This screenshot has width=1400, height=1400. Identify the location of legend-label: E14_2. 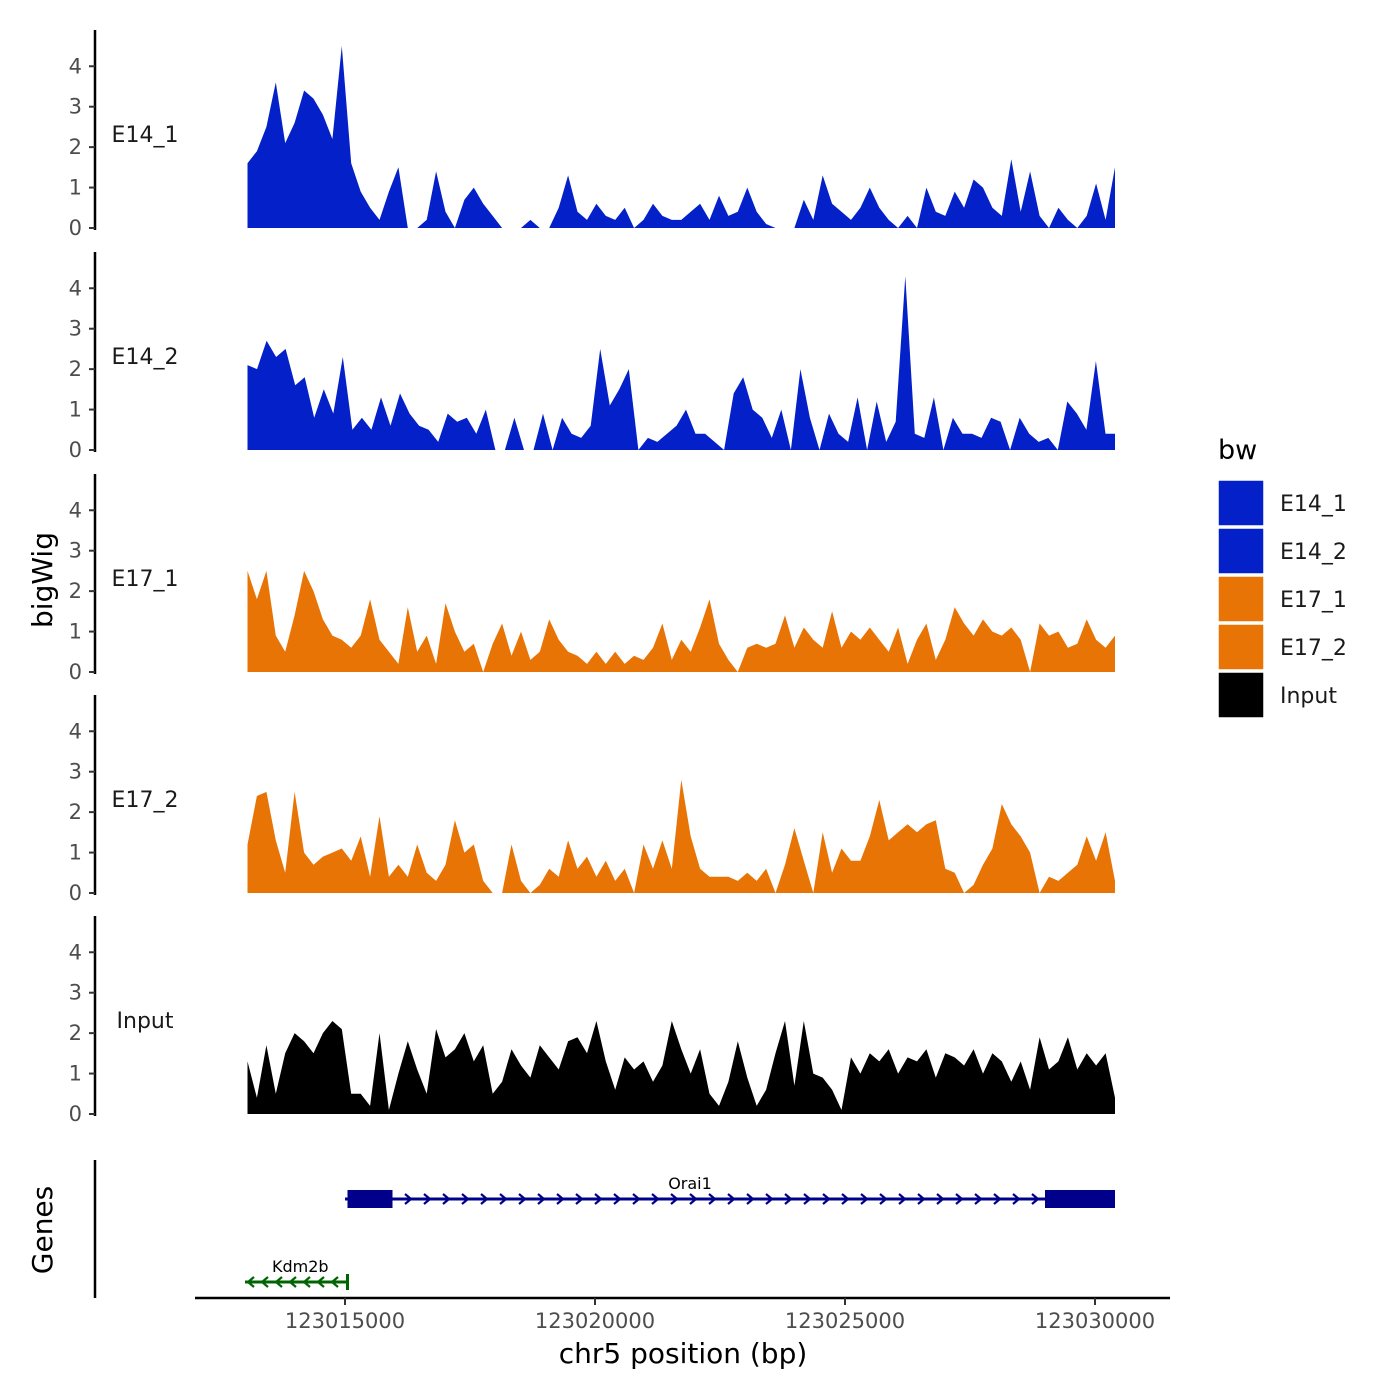
(1313, 552).